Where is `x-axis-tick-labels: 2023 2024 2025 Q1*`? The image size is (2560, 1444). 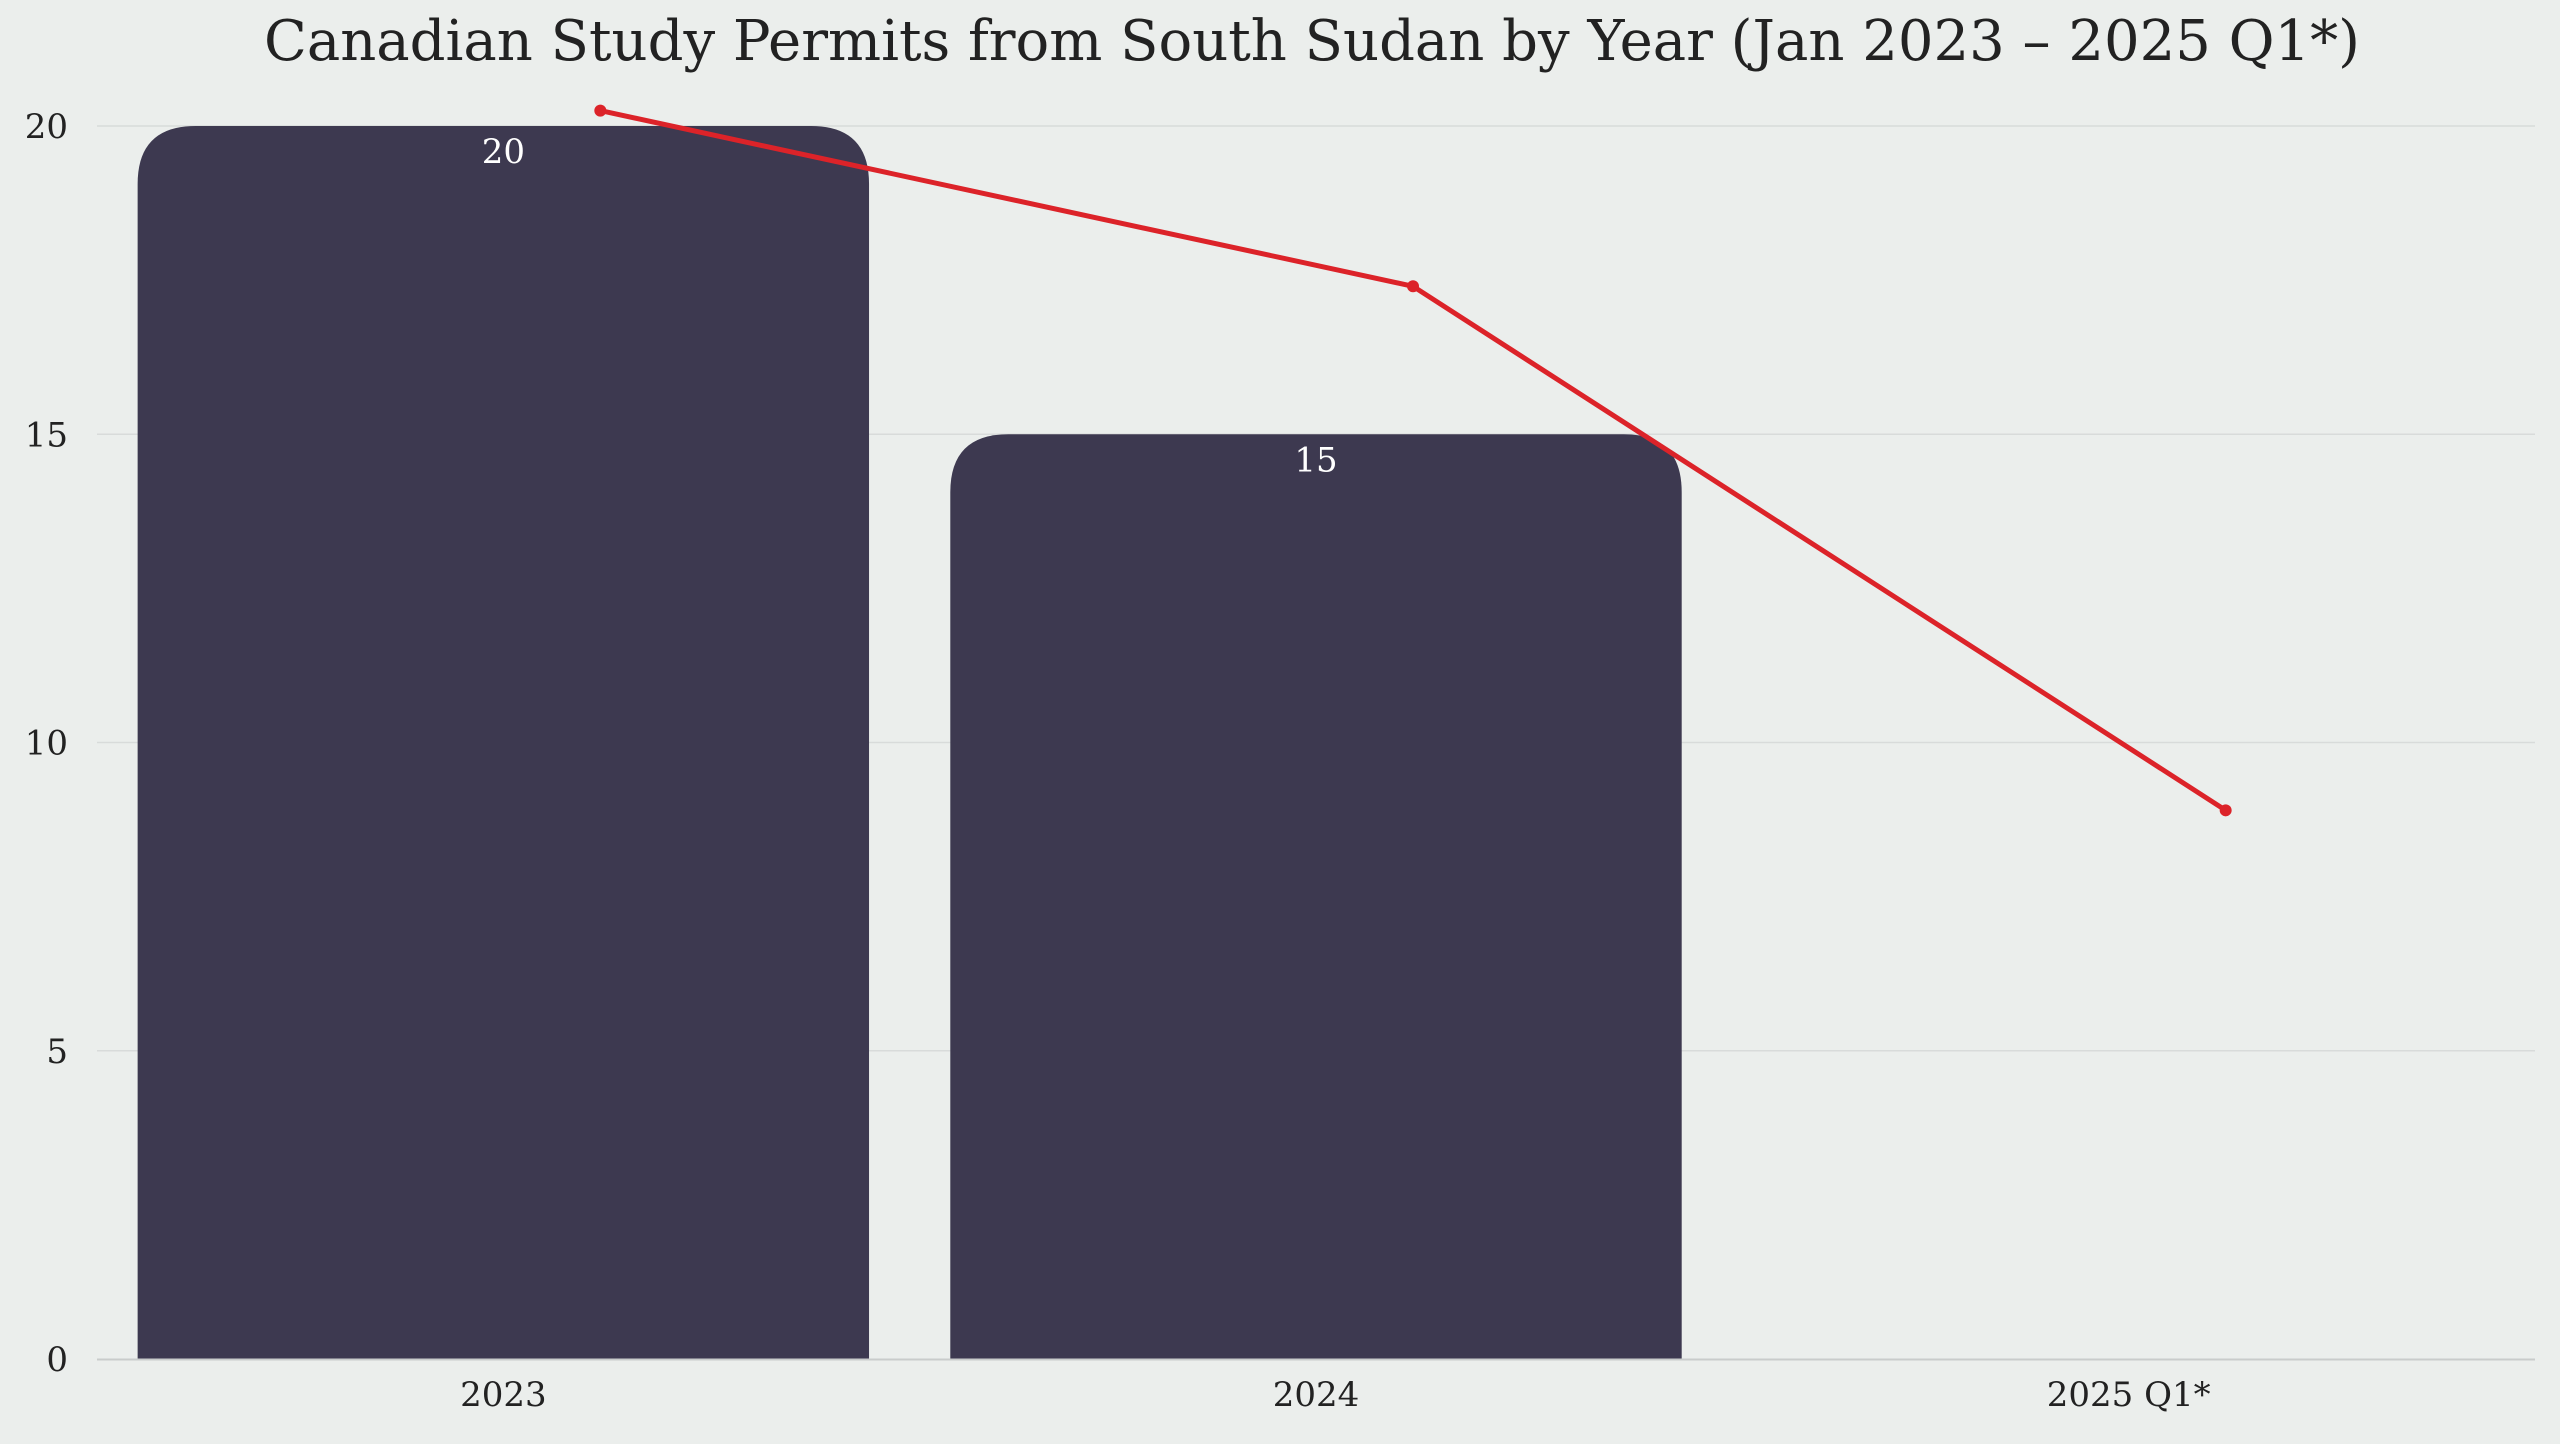 x-axis-tick-labels: 2023 2024 2025 Q1* is located at coordinates (1335, 1395).